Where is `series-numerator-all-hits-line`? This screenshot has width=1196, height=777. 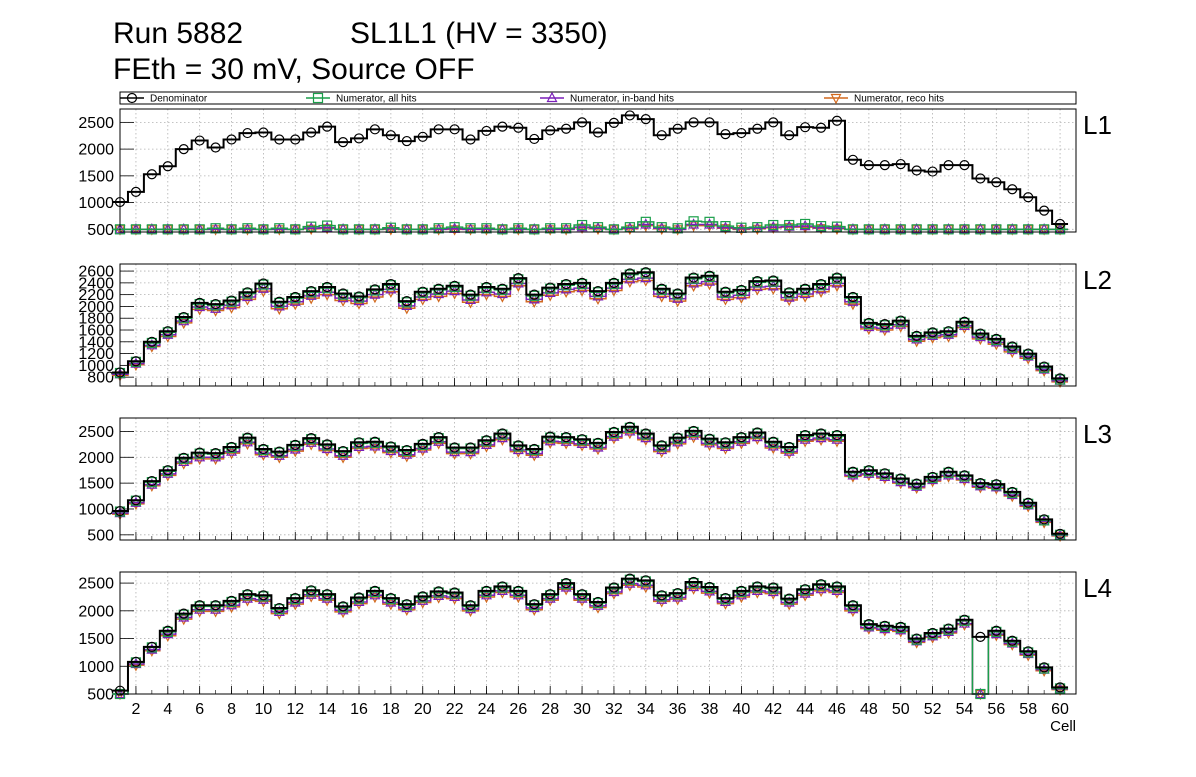 series-numerator-all-hits-line is located at coordinates (590, 225).